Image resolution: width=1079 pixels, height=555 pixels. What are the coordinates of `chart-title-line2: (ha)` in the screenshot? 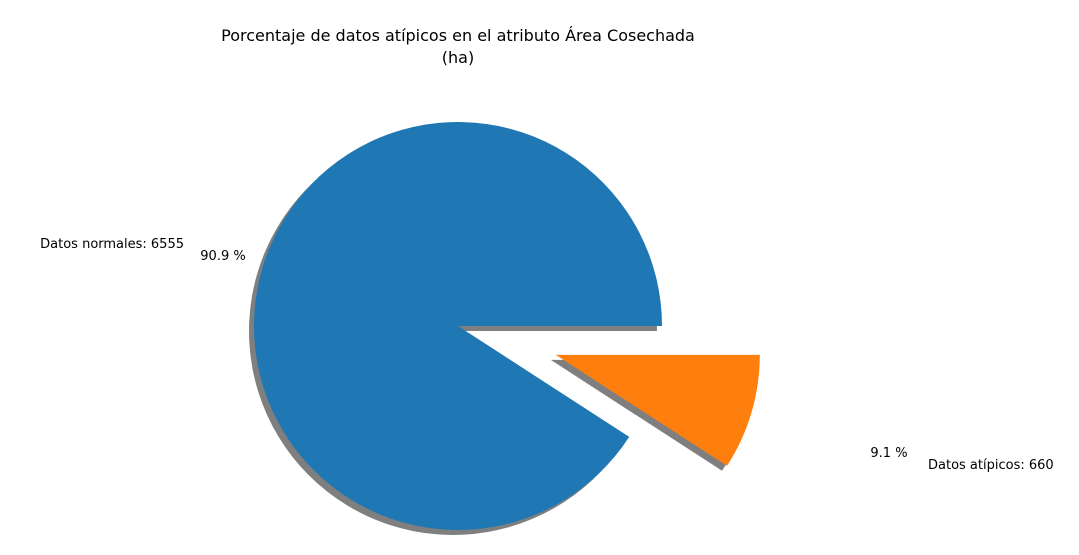 It's located at (458, 57).